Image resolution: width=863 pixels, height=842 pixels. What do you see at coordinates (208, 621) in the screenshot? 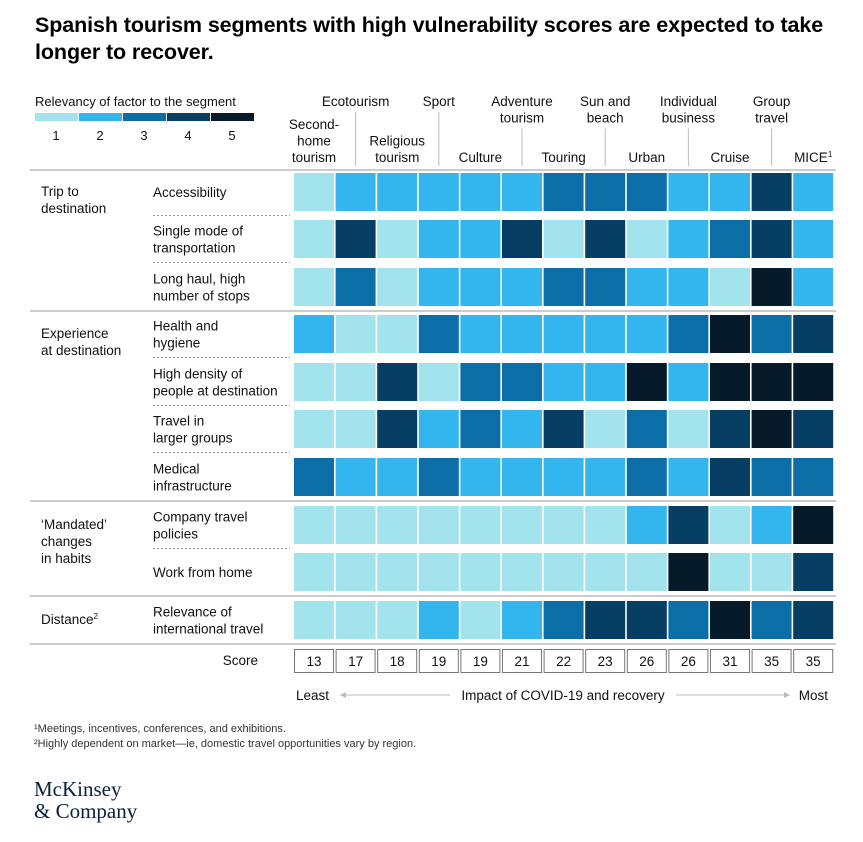
I see `factor-label-9: Relevance of international travel` at bounding box center [208, 621].